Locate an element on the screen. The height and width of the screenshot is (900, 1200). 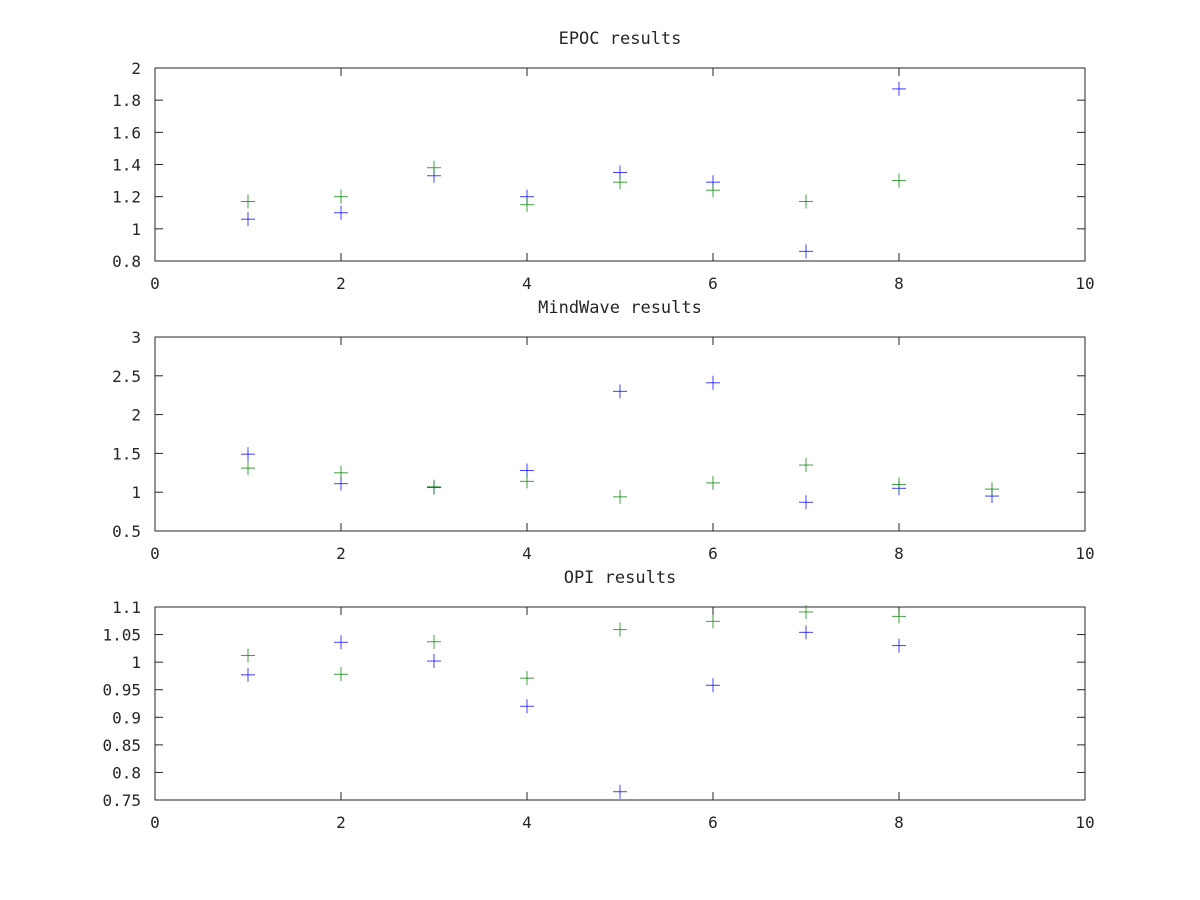
y-tick-label: 1.1 is located at coordinates (126, 607).